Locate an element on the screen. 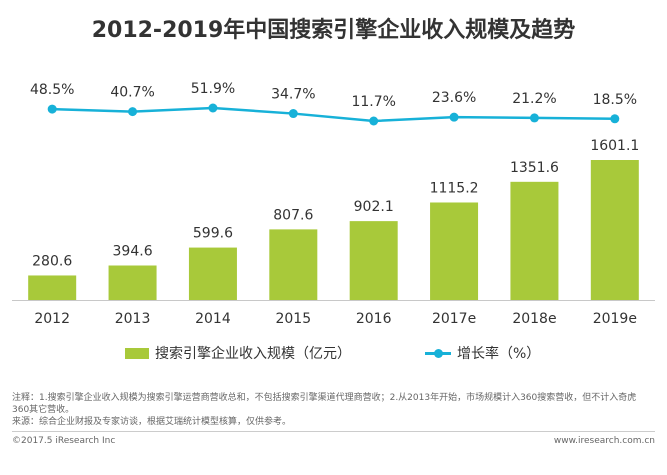  growth-point-2015 is located at coordinates (293, 114).